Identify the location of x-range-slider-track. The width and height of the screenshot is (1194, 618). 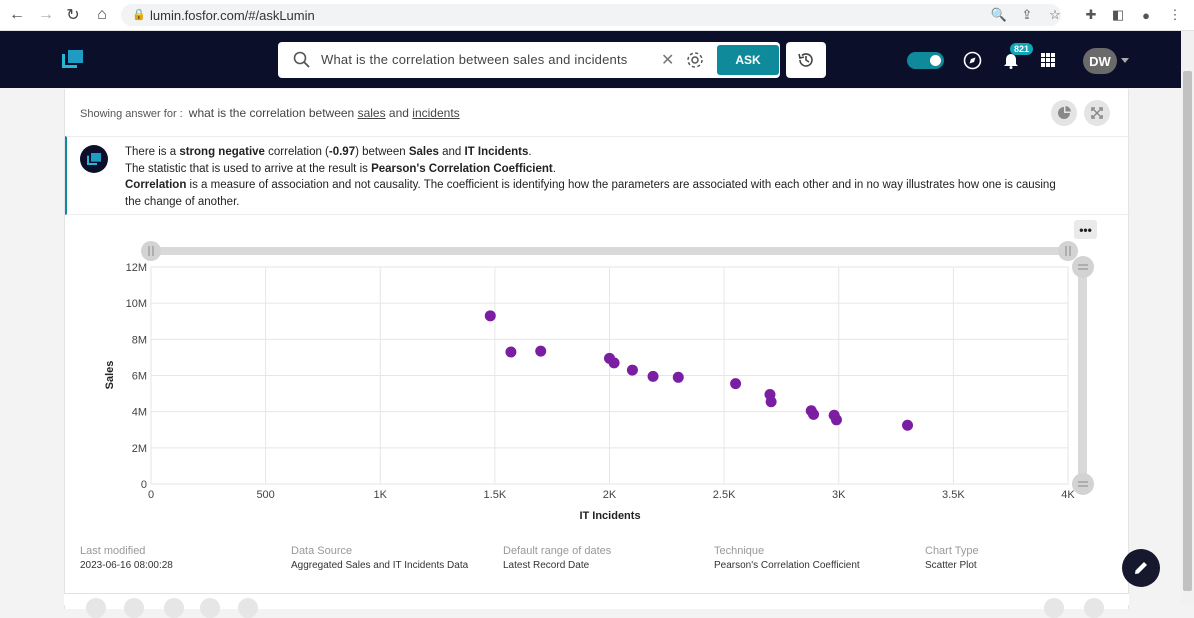
(610, 251).